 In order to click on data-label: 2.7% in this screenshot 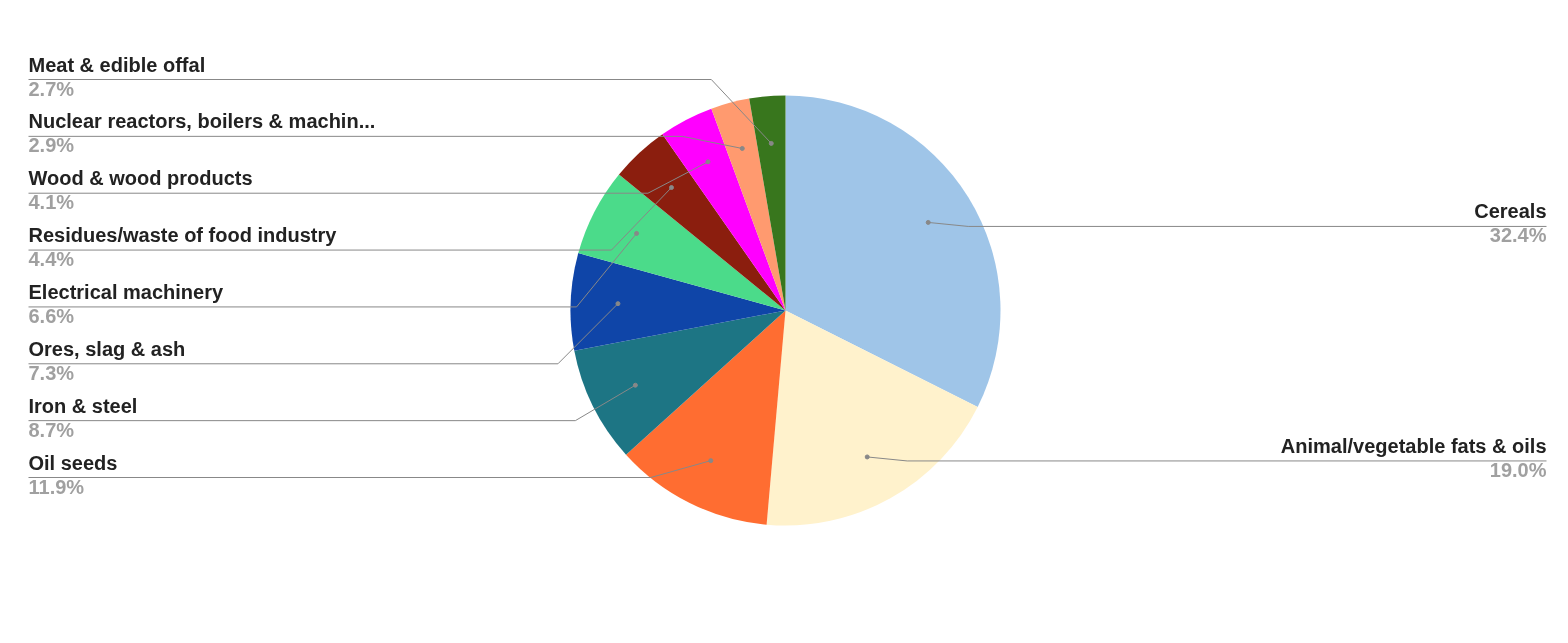, I will do `click(51, 88)`.